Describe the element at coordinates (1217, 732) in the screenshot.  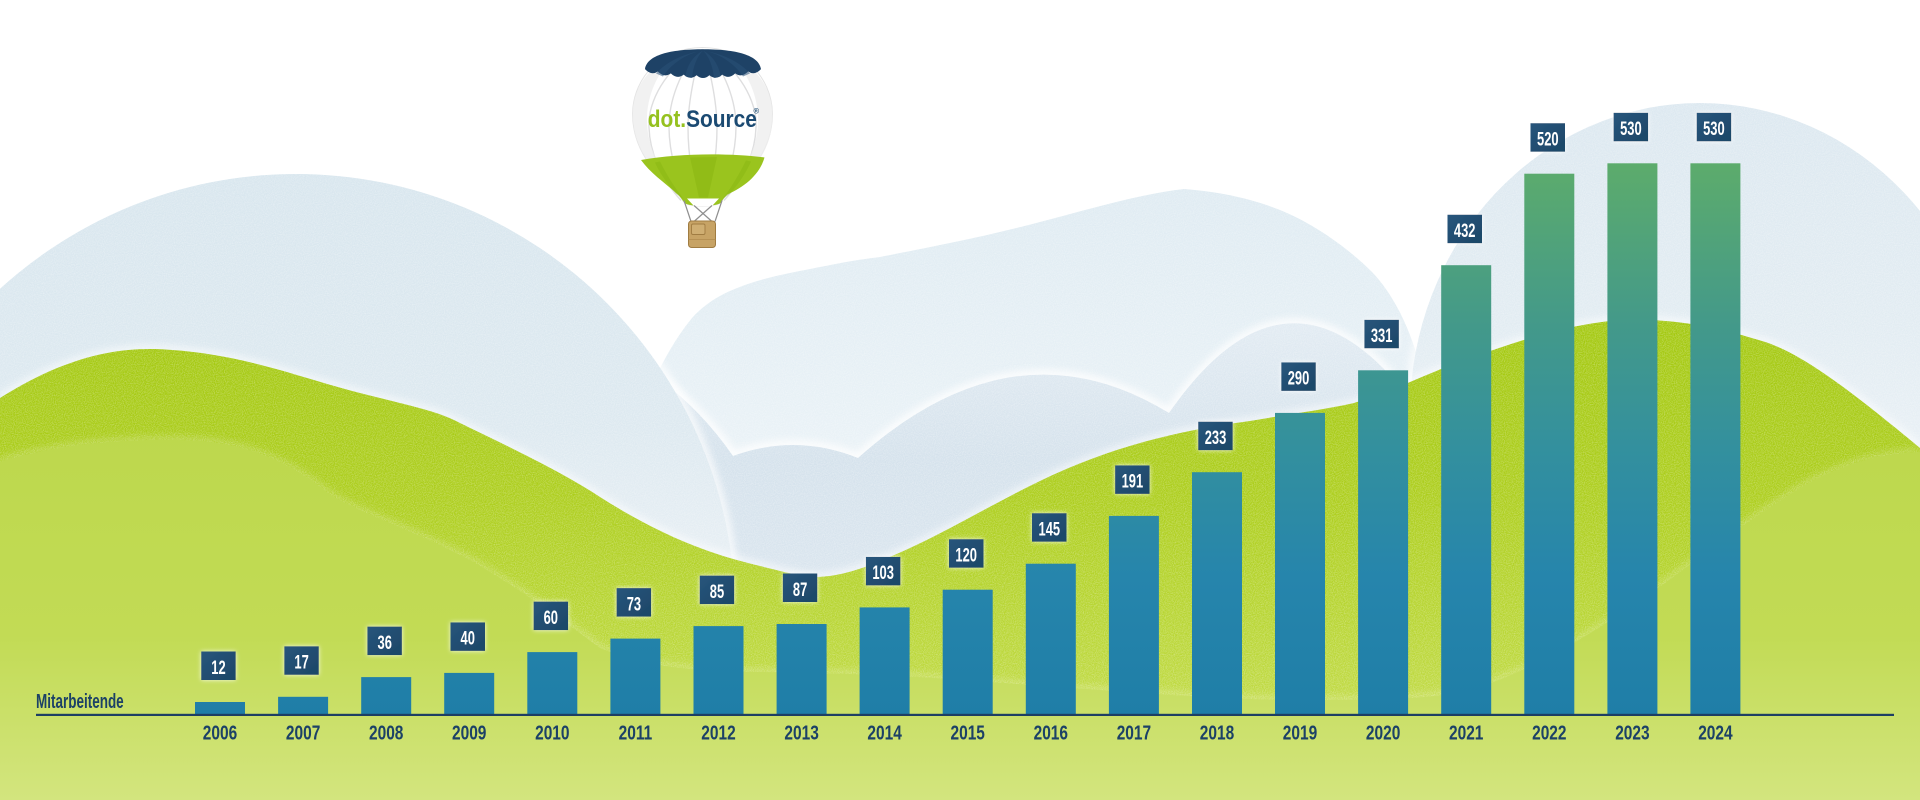
I see `svg-text: 2018` at that location.